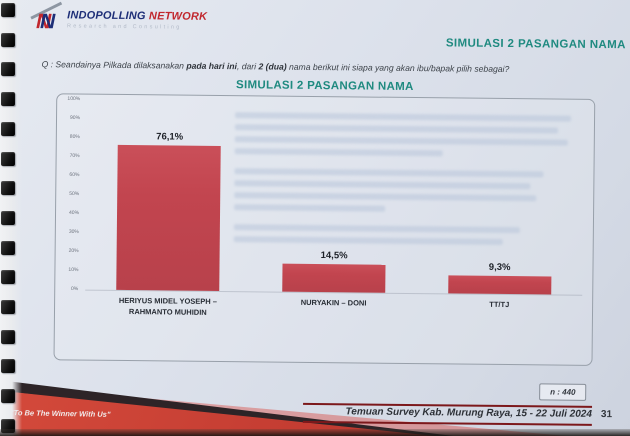 This screenshot has width=630, height=436. I want to click on brand-secondary: NETWORK, so click(178, 16).